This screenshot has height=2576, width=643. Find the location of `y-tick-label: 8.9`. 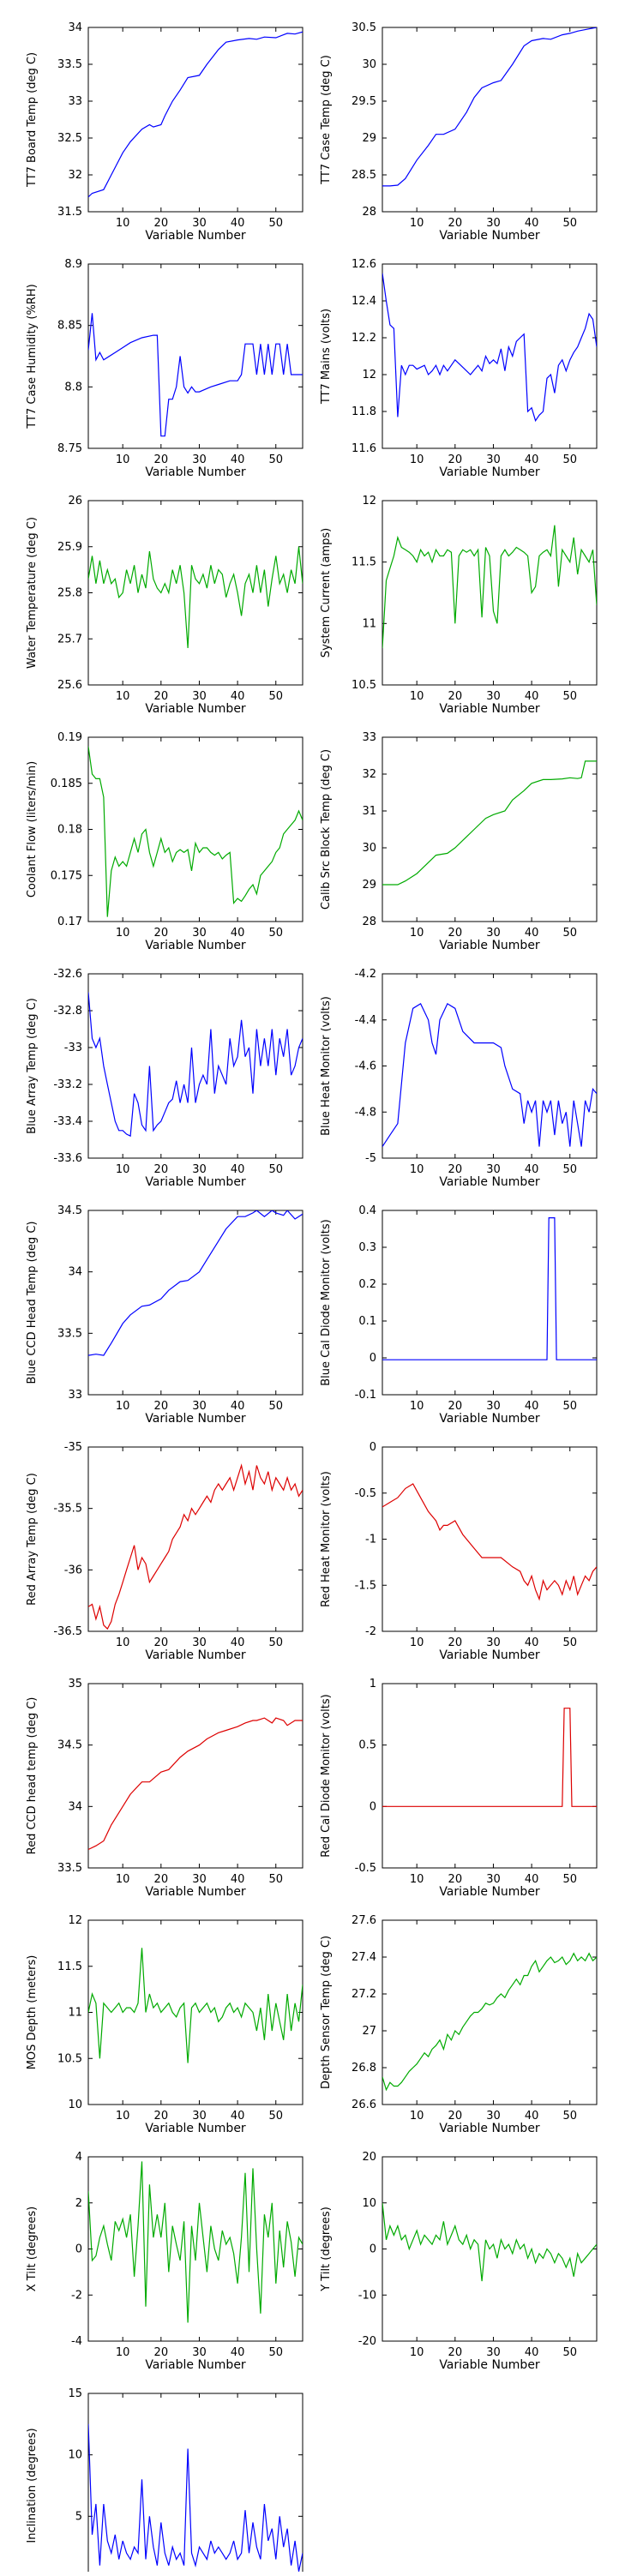

y-tick-label: 8.9 is located at coordinates (73, 264).